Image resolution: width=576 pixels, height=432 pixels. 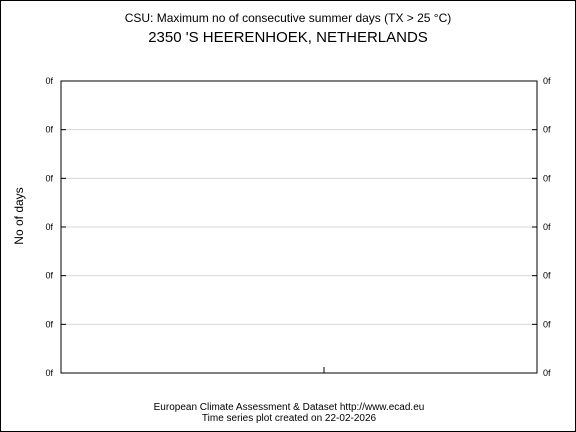 I want to click on chart-subtitle: 2350 'S HEERENHOEK, NETHERLANDS, so click(x=288, y=37).